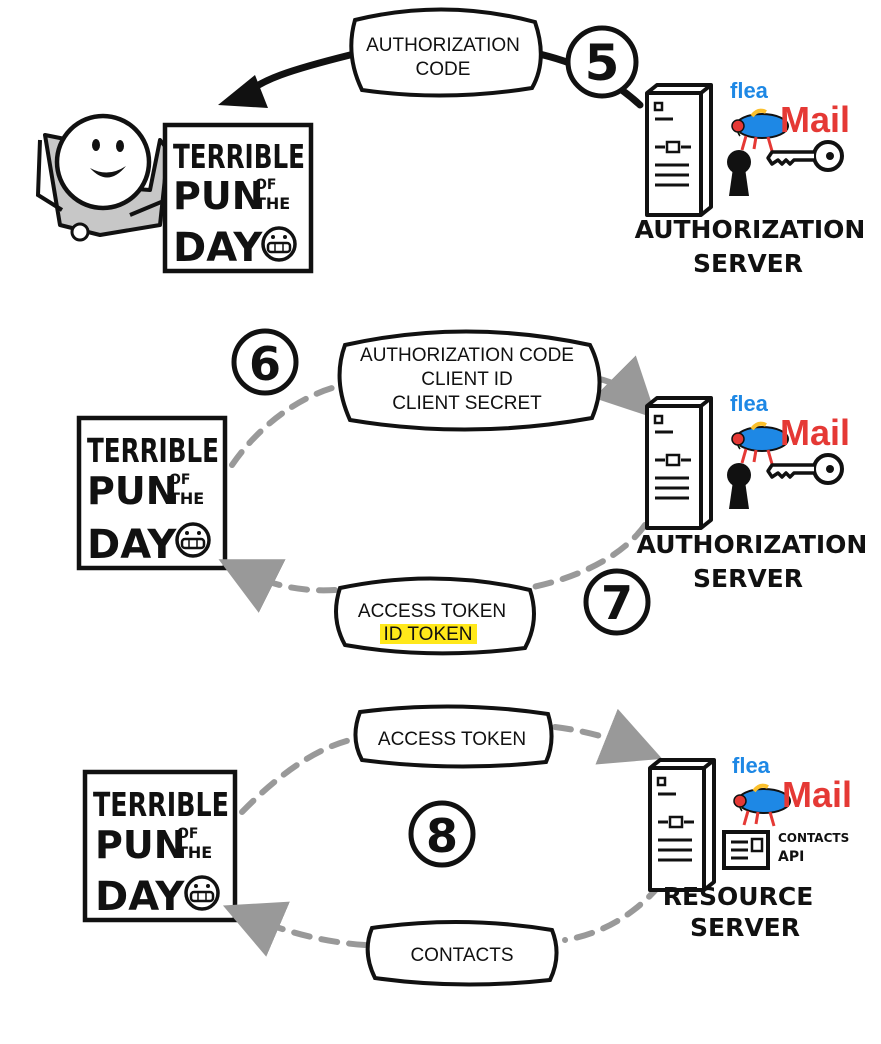 Image resolution: width=881 pixels, height=1044 pixels. Describe the element at coordinates (467, 379) in the screenshot. I see `svg-text: CLIENT ID` at that location.